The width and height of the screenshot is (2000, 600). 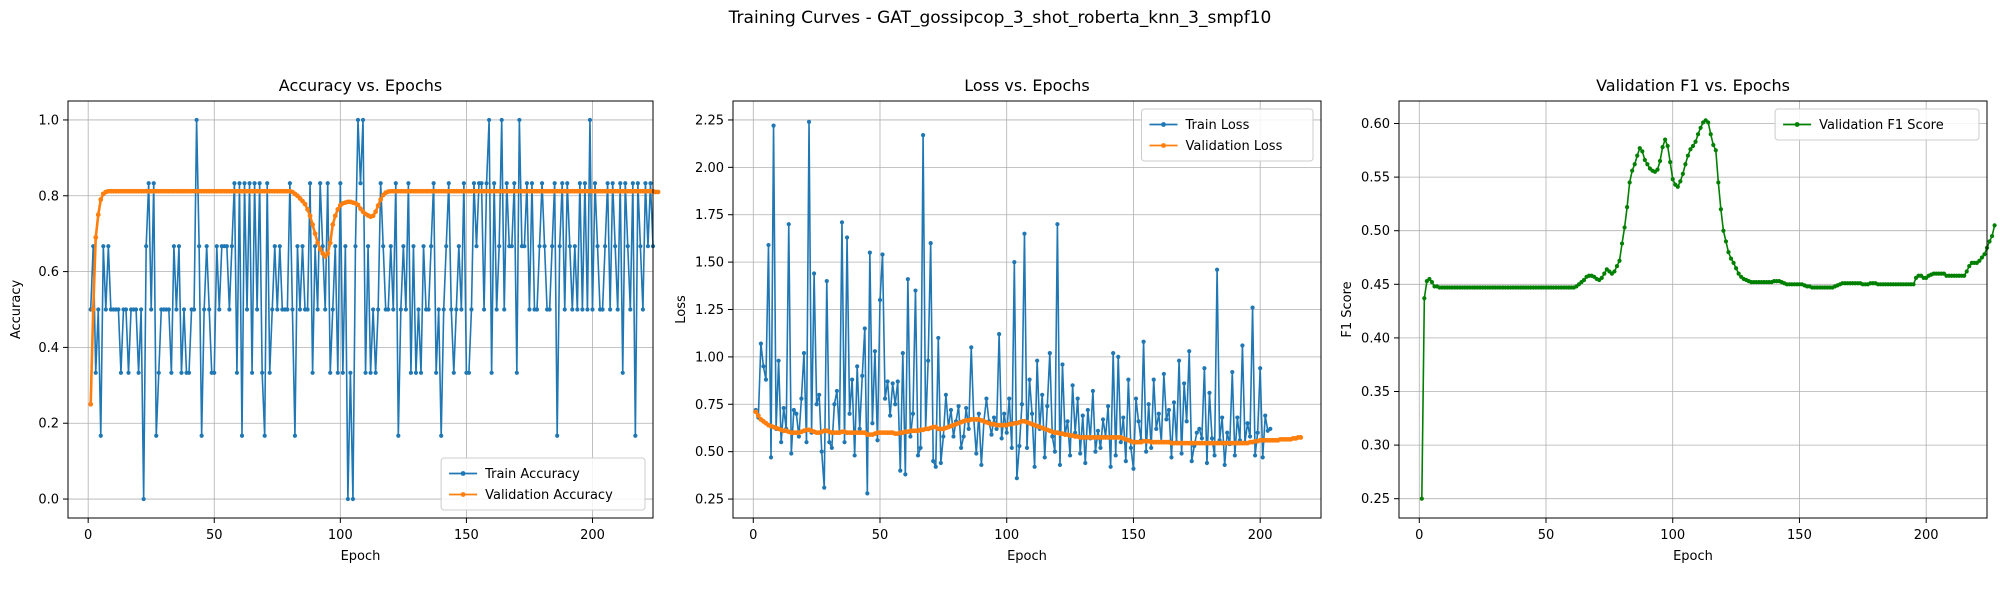 What do you see at coordinates (1227, 135) in the screenshot?
I see `legend-box` at bounding box center [1227, 135].